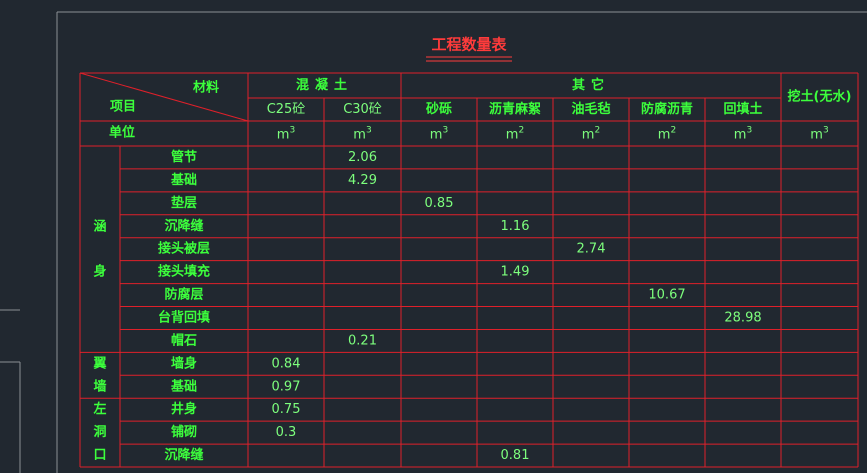  What do you see at coordinates (591, 249) in the screenshot?
I see `cell-value: 2.74` at bounding box center [591, 249].